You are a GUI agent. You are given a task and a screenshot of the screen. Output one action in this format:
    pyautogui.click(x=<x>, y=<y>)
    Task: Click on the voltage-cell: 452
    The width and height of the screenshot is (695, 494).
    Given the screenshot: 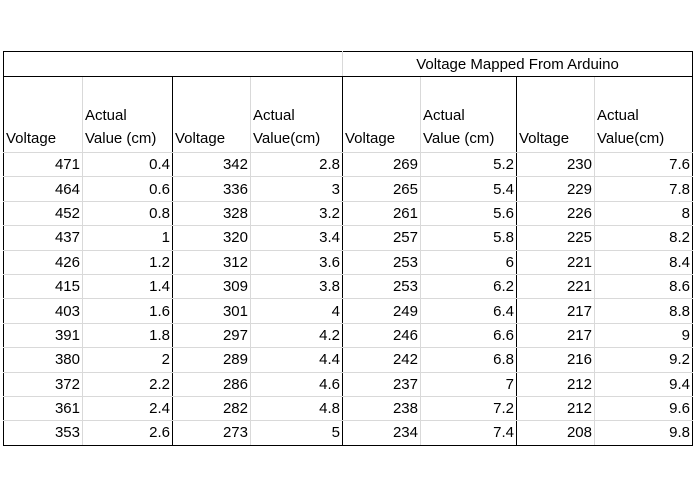 What is the action you would take?
    pyautogui.click(x=43, y=213)
    